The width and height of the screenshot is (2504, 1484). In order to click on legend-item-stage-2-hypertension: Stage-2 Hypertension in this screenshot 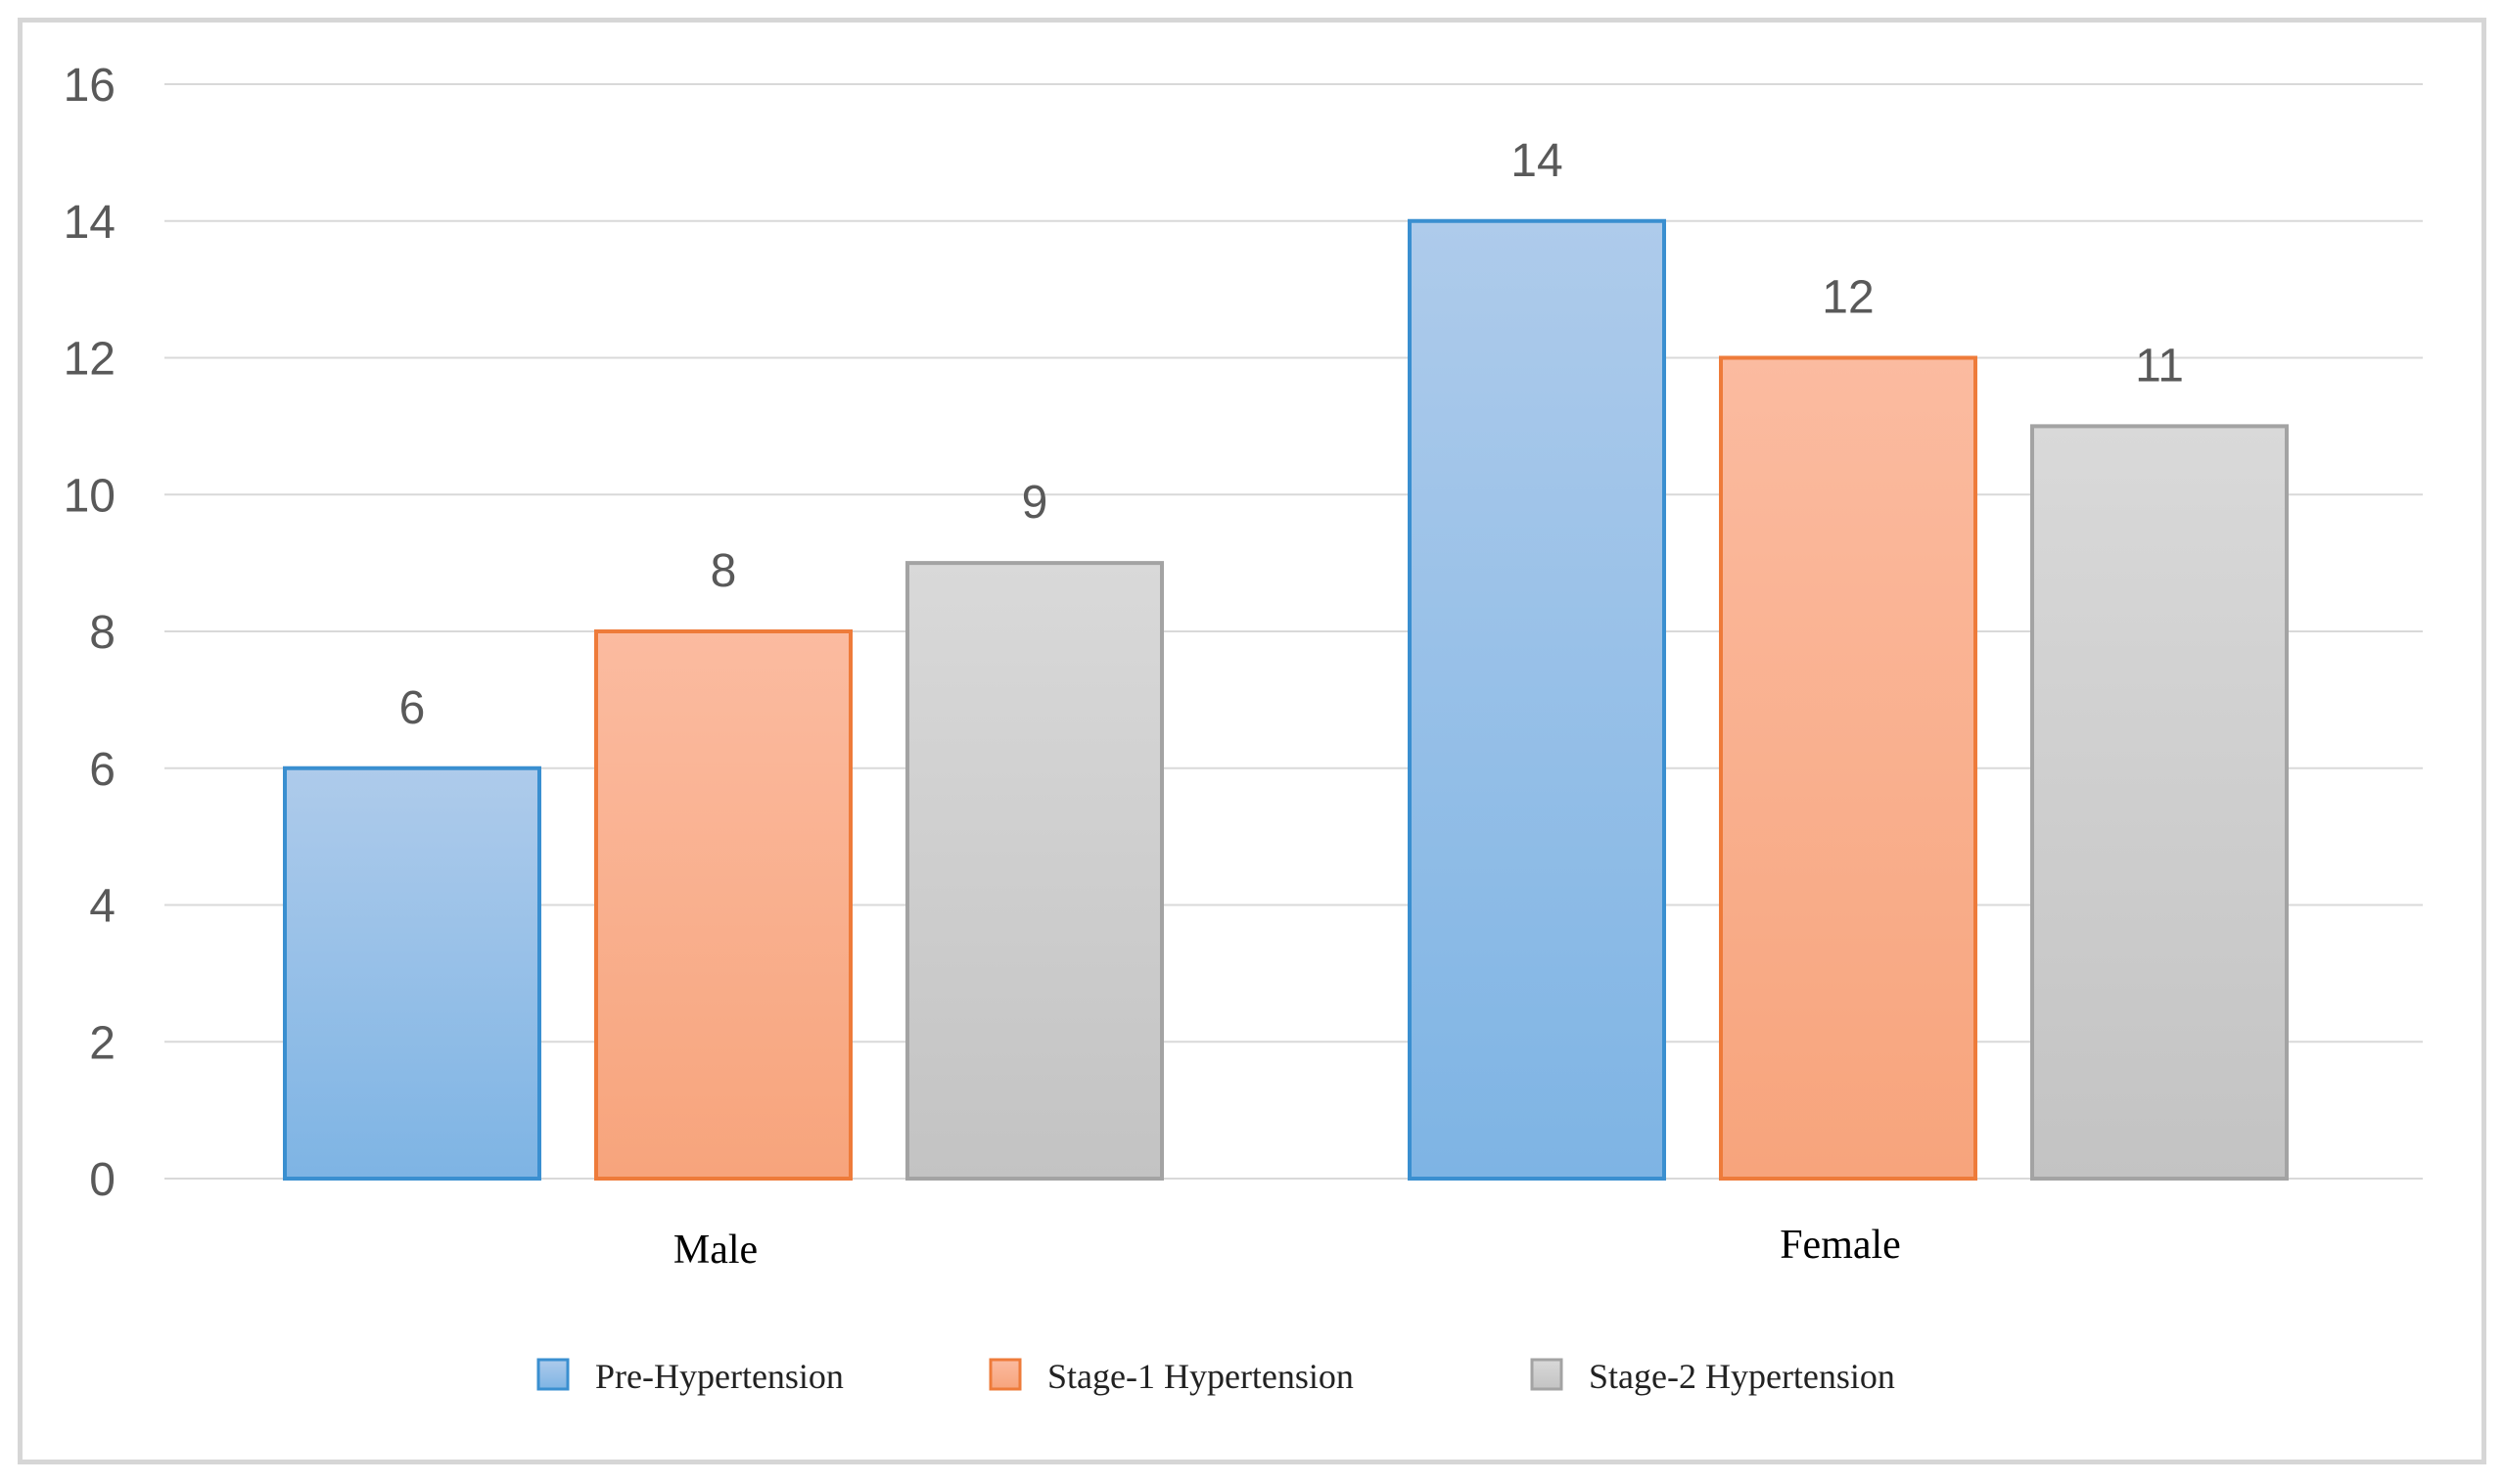, I will do `click(1713, 1376)`.